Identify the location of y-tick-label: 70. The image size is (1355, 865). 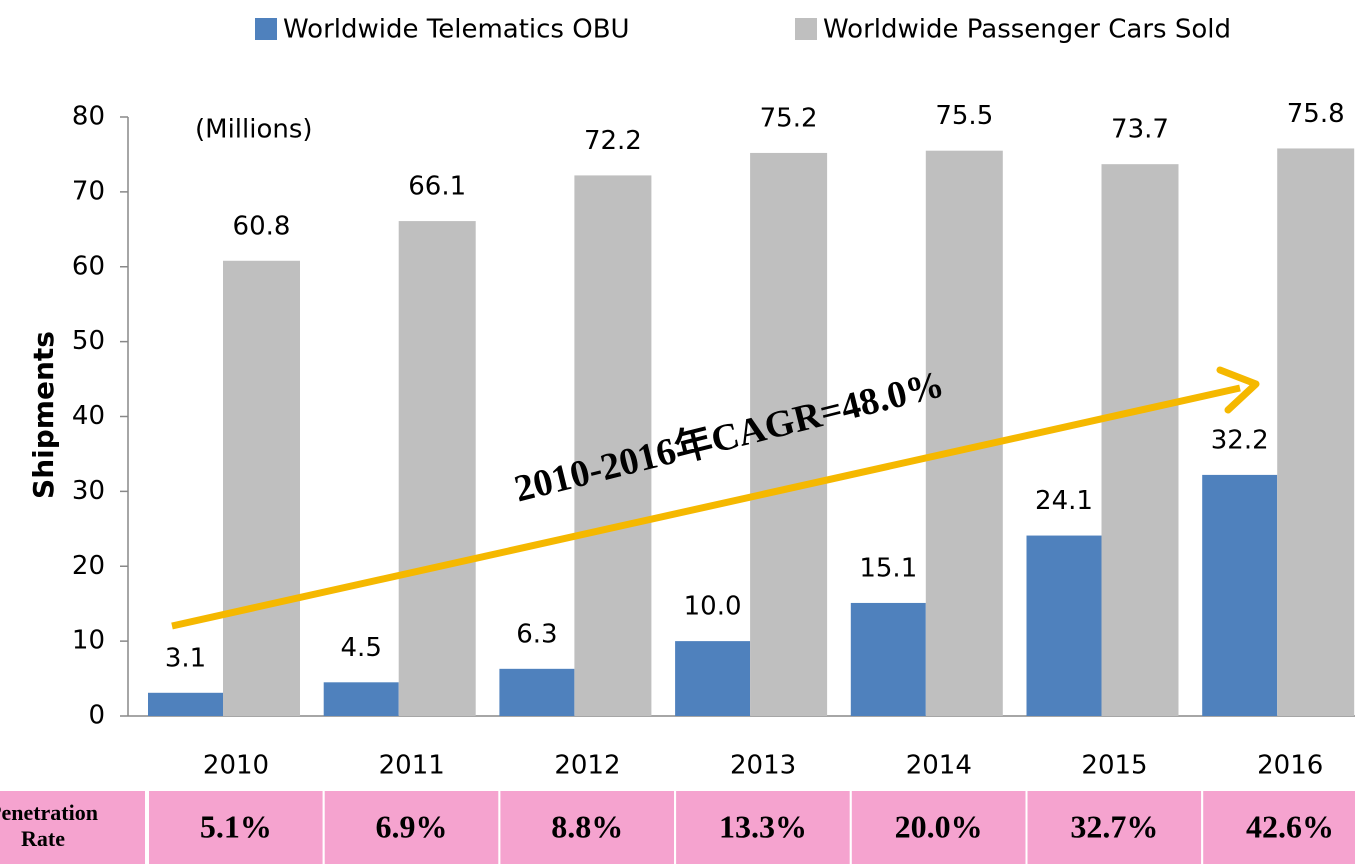
(88, 191).